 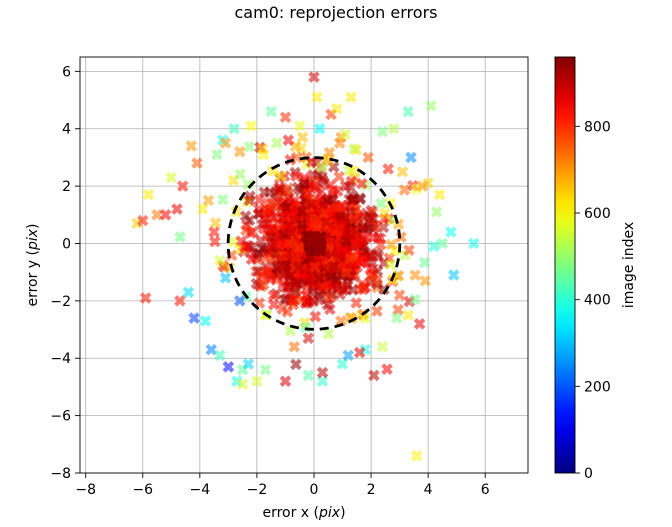 I want to click on x-tick-label: −4, so click(x=200, y=490).